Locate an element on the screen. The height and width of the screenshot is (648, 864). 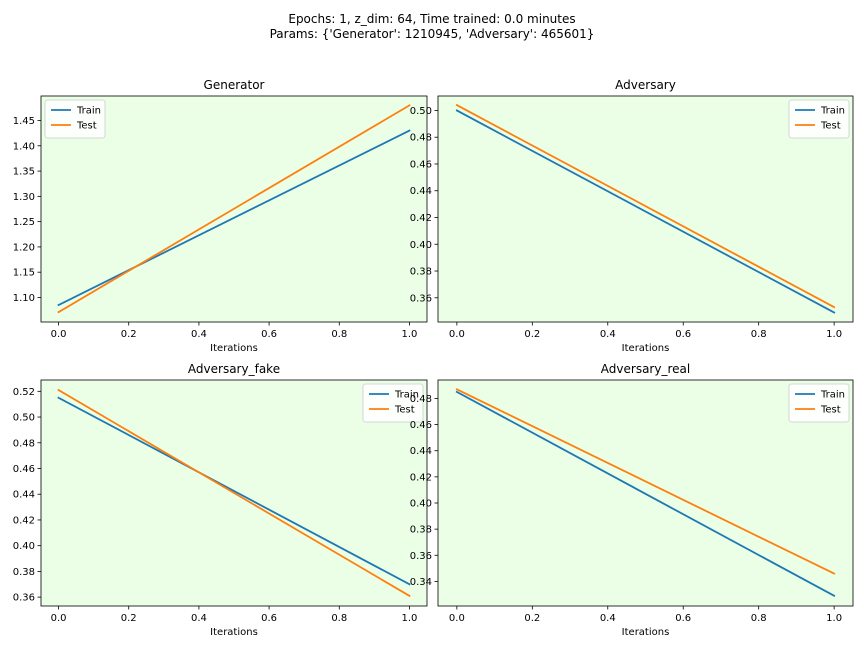
y-tick-label: 1.10 is located at coordinates (24, 298).